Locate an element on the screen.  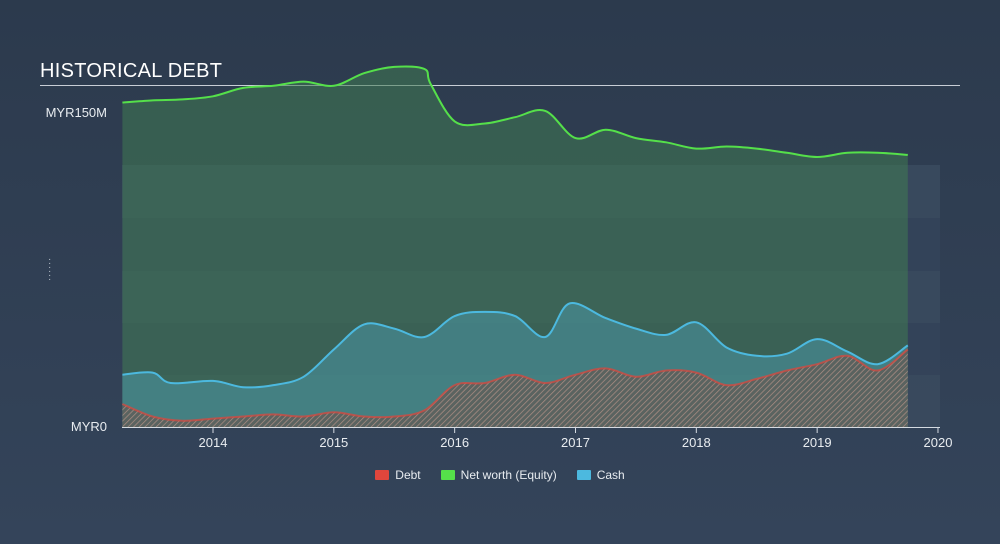
x-tick-label-2015: 2015 is located at coordinates (333, 442).